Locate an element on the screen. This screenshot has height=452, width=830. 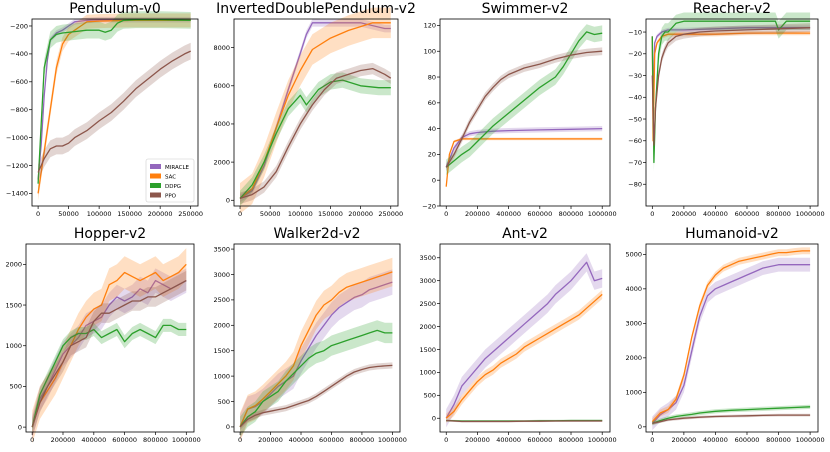
legend-swatch-ddpg is located at coordinates (155, 185).